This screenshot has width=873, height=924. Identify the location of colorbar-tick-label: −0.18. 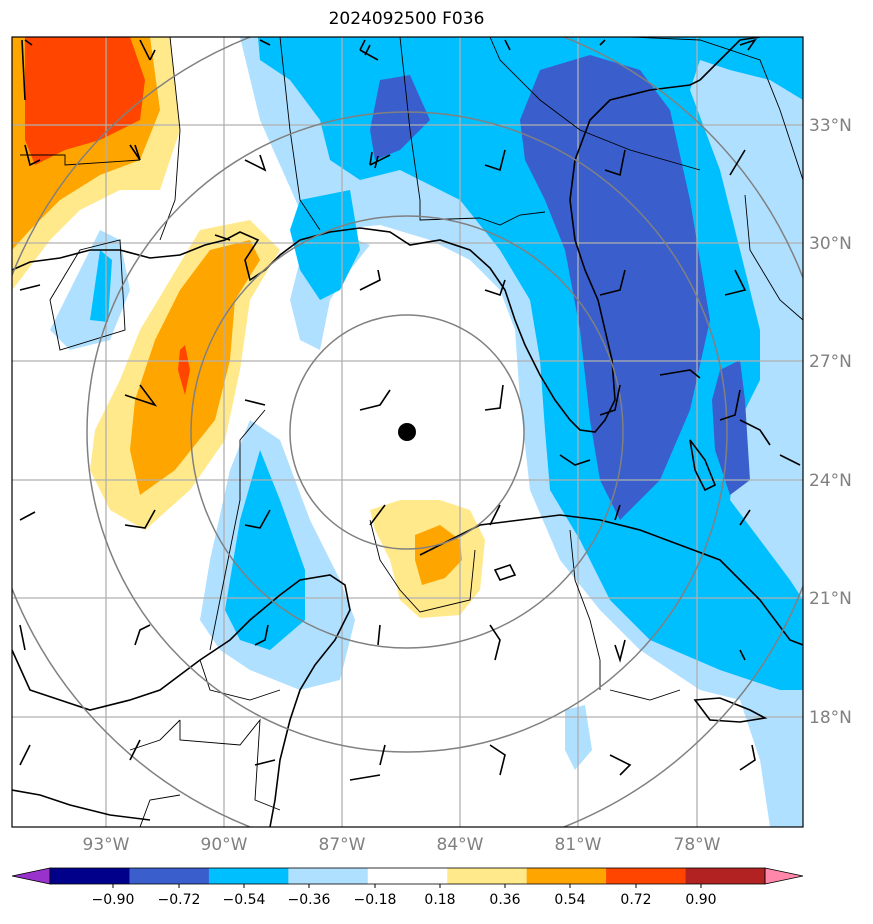
(375, 900).